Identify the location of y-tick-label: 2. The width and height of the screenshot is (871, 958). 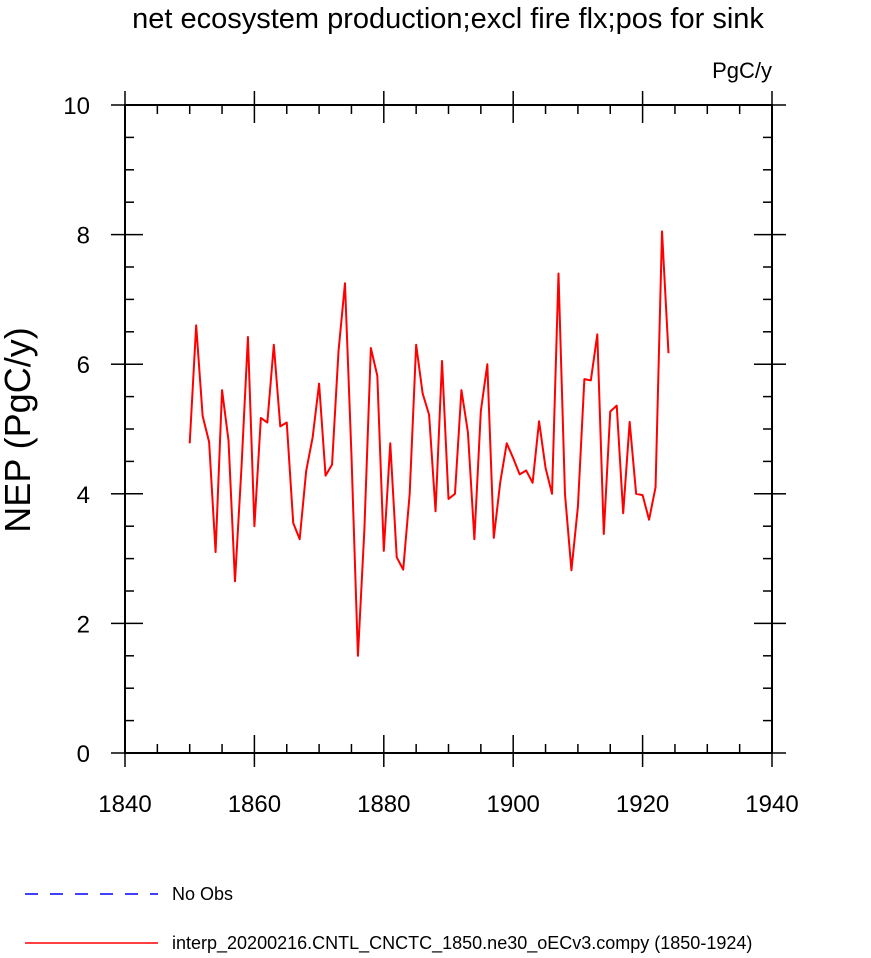
(83, 624).